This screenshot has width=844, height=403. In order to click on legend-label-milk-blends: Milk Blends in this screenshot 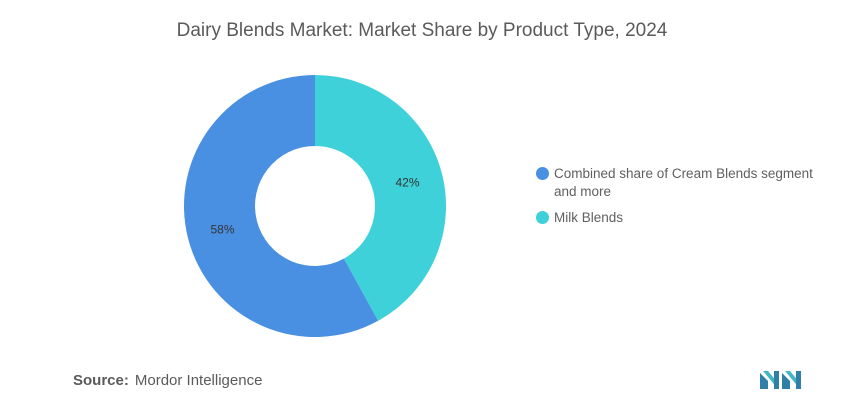, I will do `click(589, 217)`.